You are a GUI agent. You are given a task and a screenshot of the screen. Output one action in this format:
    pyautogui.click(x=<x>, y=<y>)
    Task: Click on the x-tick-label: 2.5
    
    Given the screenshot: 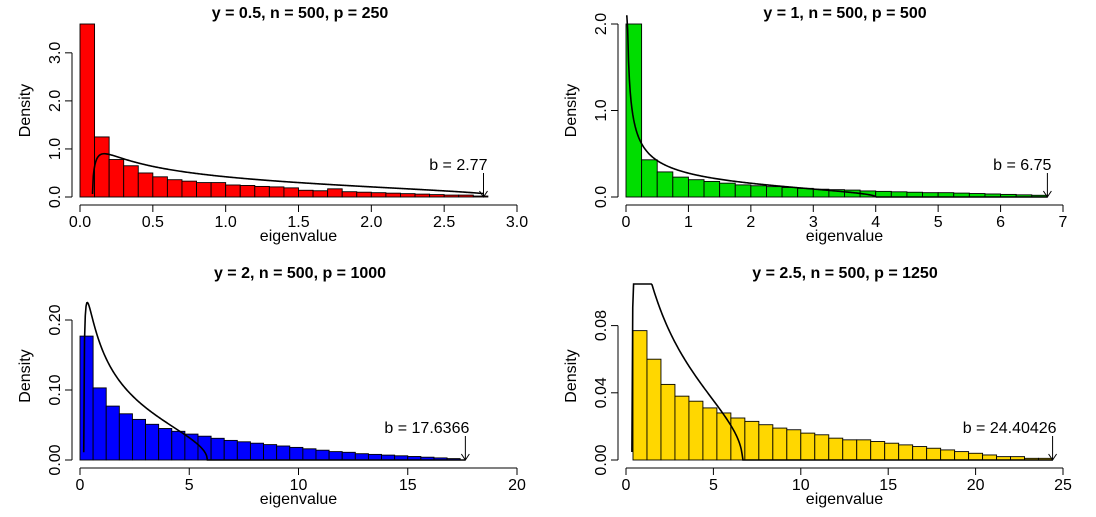 What is the action you would take?
    pyautogui.click(x=444, y=222)
    